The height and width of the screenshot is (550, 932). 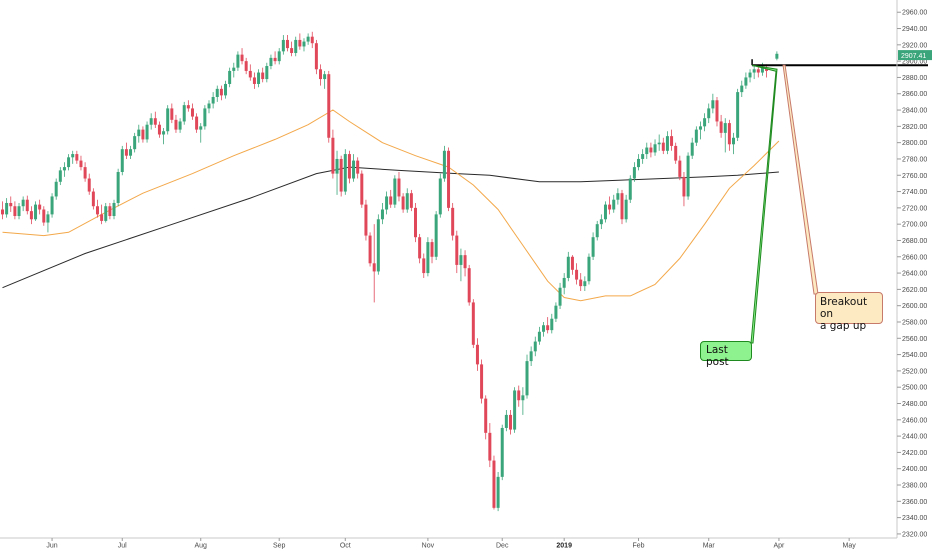 What do you see at coordinates (502, 546) in the screenshot?
I see `time-tick-label: Dec` at bounding box center [502, 546].